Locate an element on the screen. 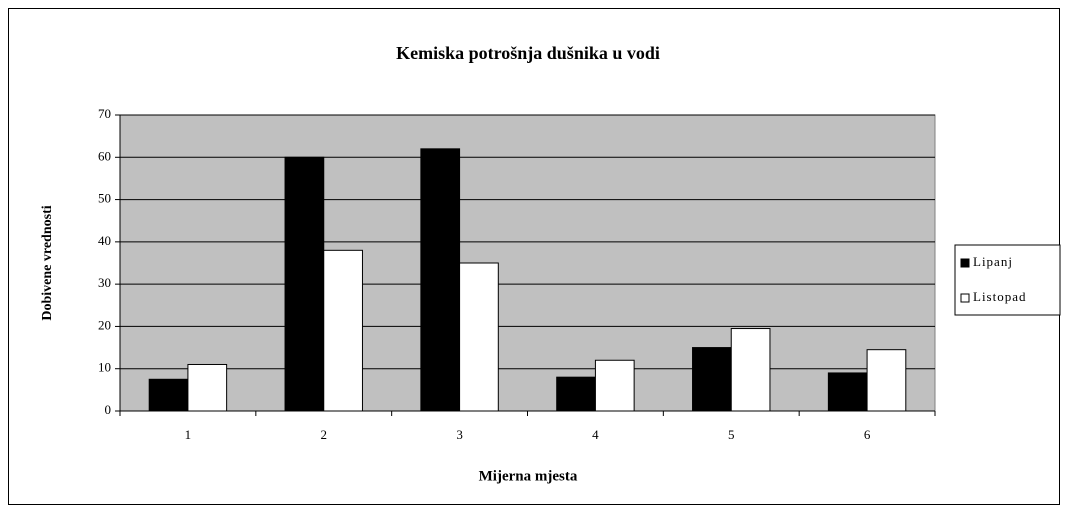 The width and height of the screenshot is (1069, 518). x-tick-label: 6 is located at coordinates (867, 434).